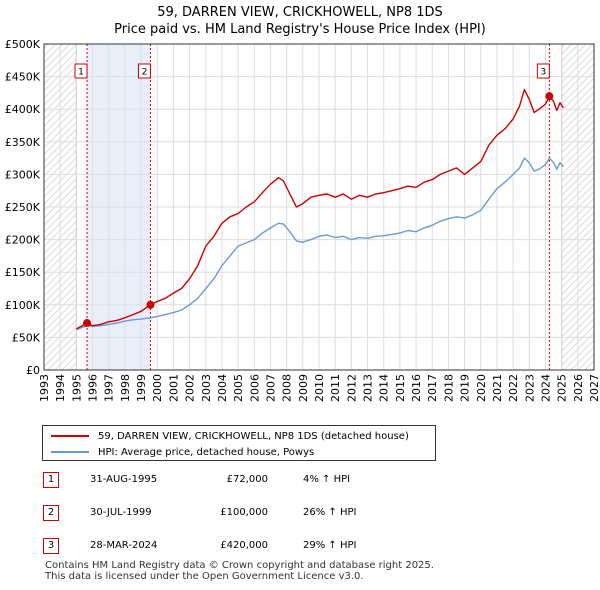 This screenshot has width=600, height=590. I want to click on x-tick-label: 2003, so click(206, 388).